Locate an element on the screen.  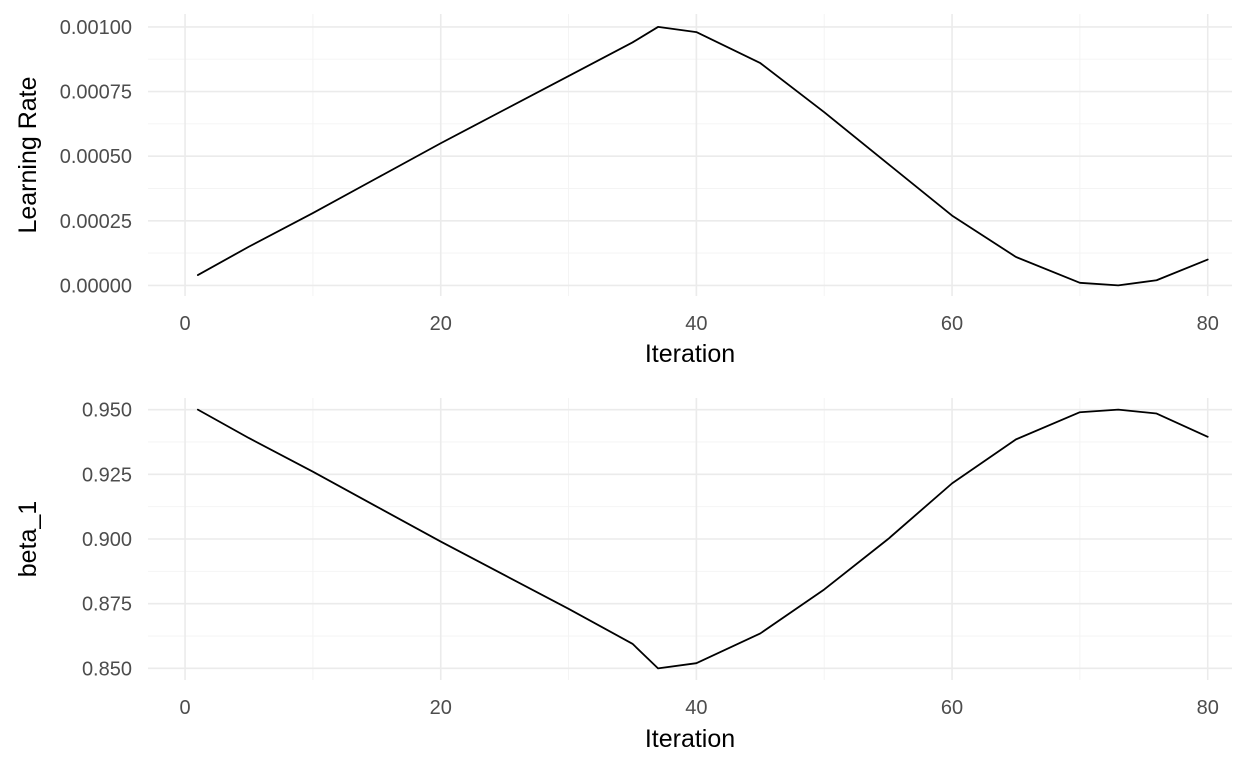
y-tick-label: 0.00100 is located at coordinates (96, 28).